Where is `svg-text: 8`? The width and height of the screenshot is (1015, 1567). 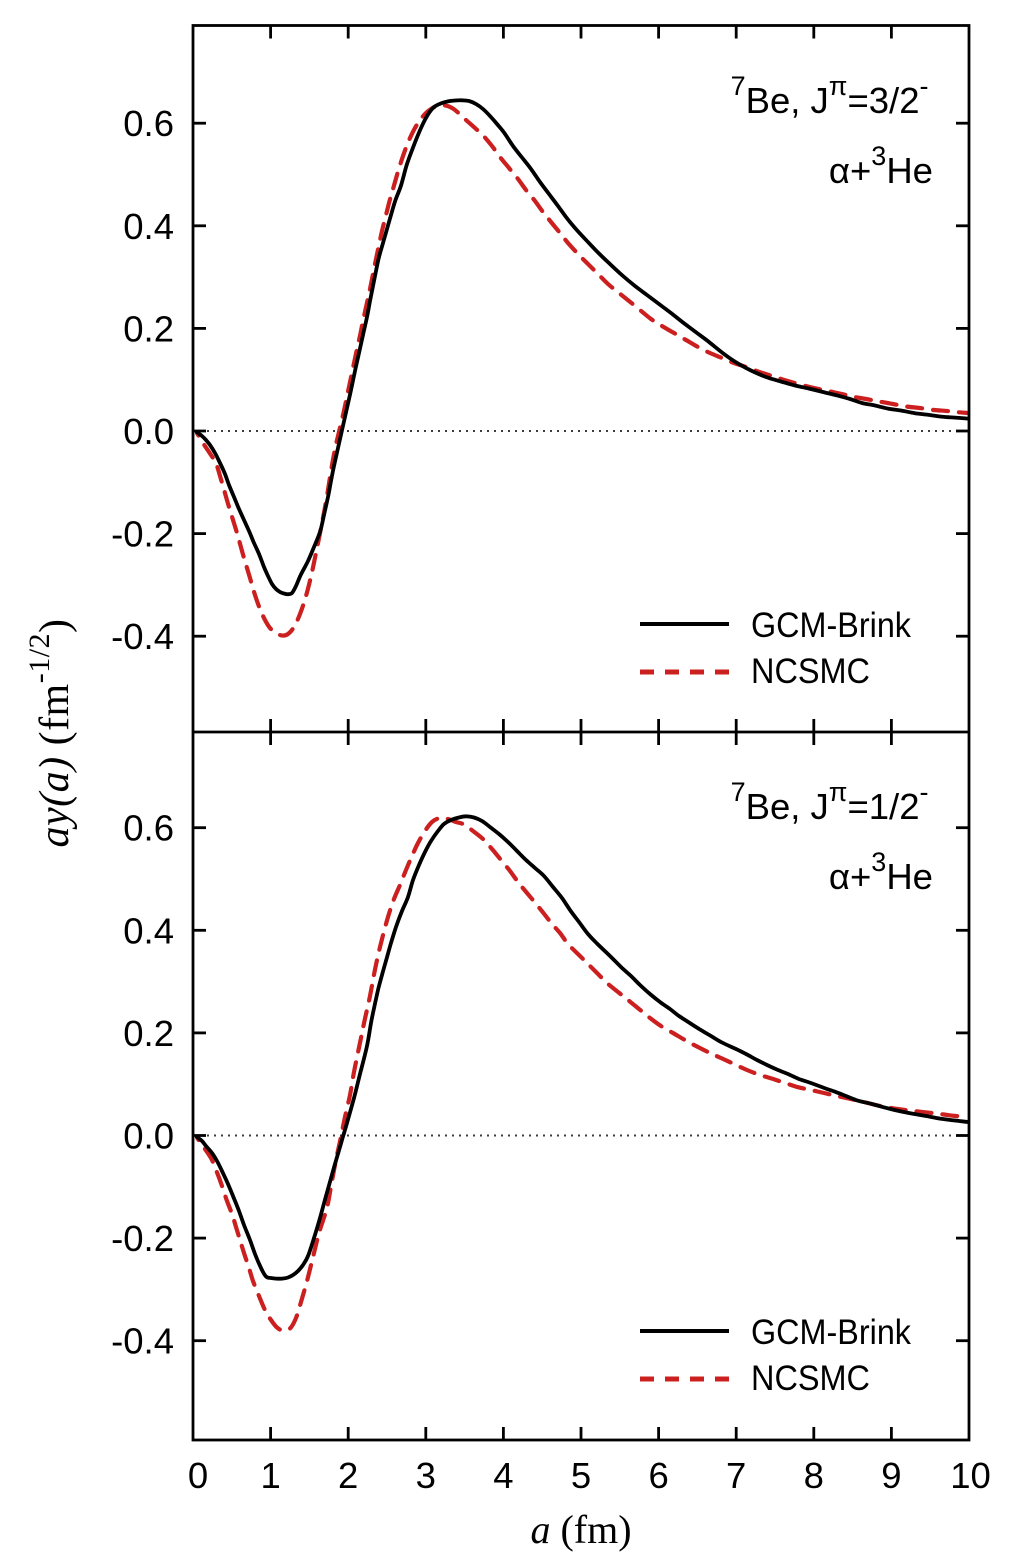
svg-text: 8 is located at coordinates (814, 1475).